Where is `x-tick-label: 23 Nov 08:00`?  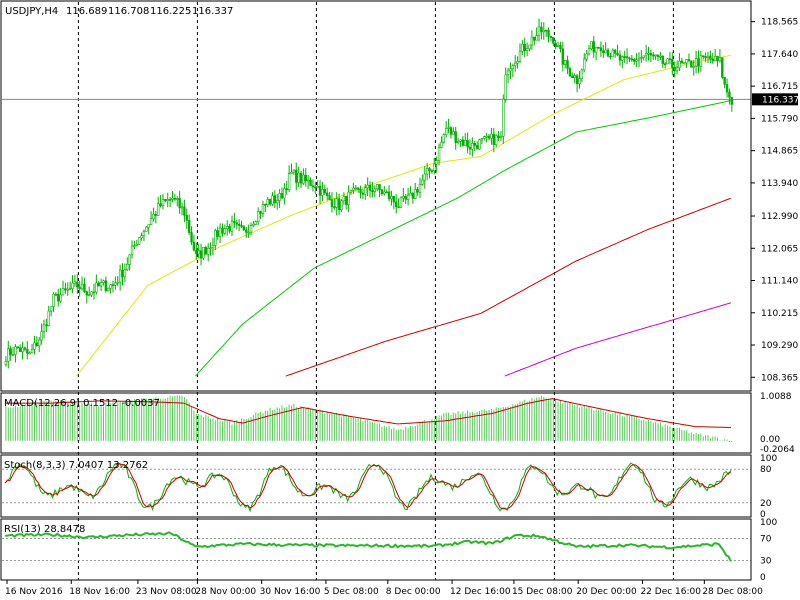
x-tick-label: 23 Nov 08:00 is located at coordinates (166, 592).